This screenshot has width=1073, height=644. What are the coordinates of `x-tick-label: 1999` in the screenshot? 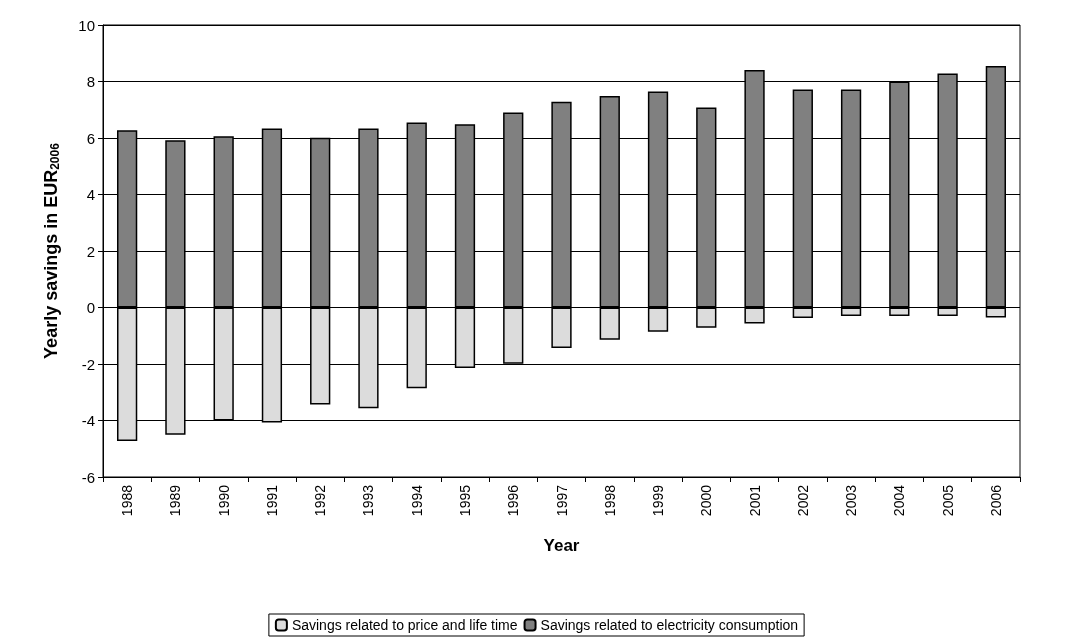 It's located at (658, 500).